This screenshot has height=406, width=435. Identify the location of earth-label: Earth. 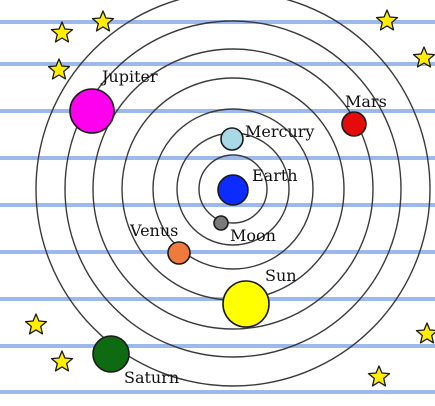
(275, 175).